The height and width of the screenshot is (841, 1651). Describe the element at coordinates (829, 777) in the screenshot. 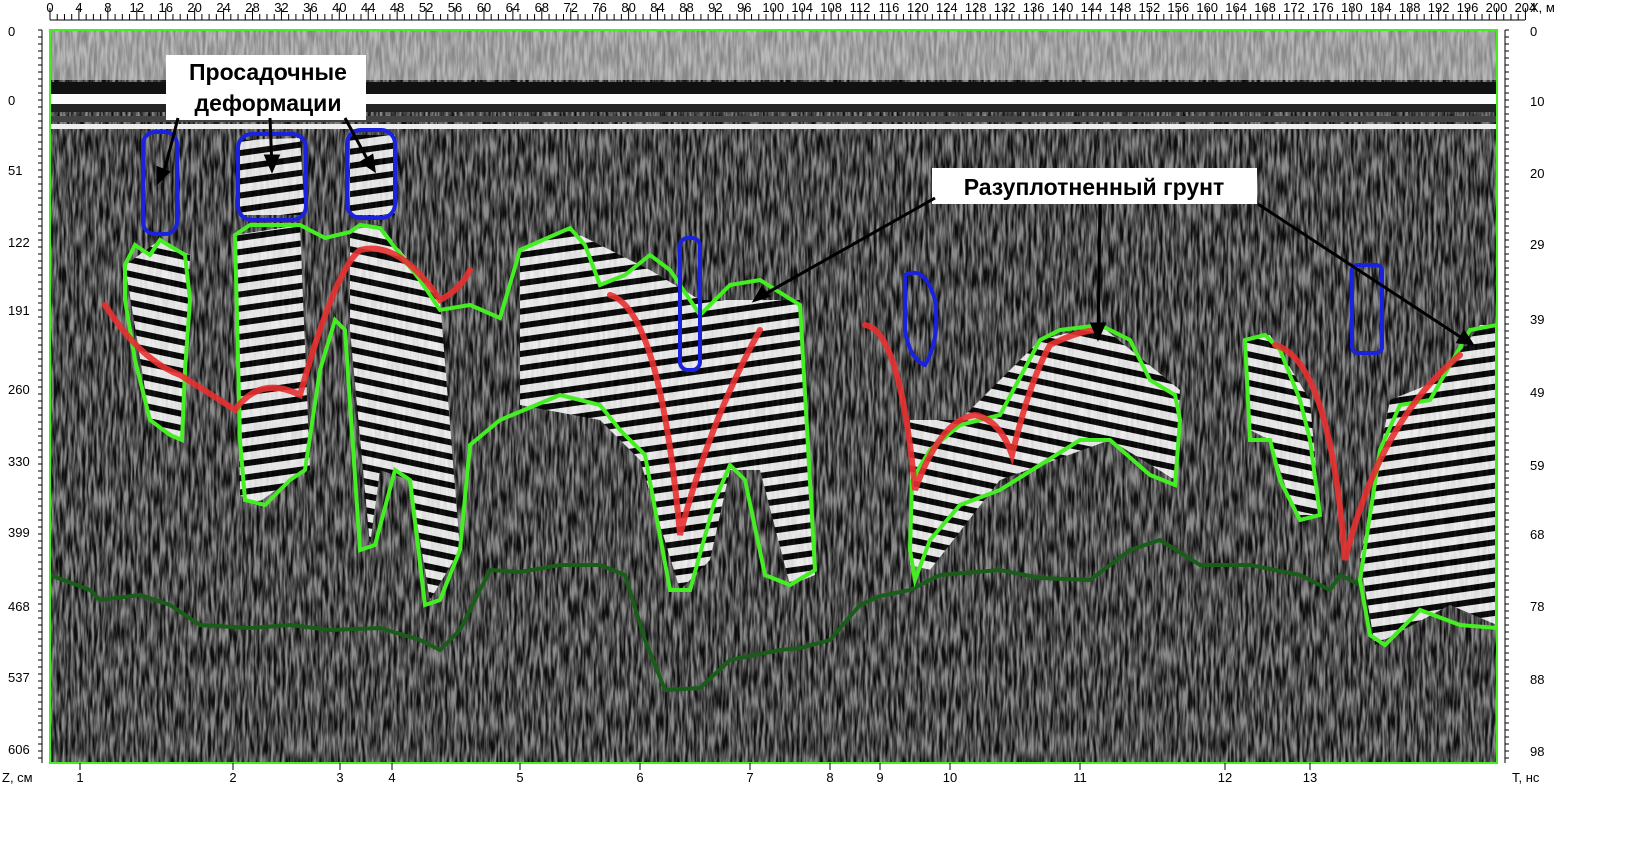

I see `bottom-tick-label: 8` at that location.